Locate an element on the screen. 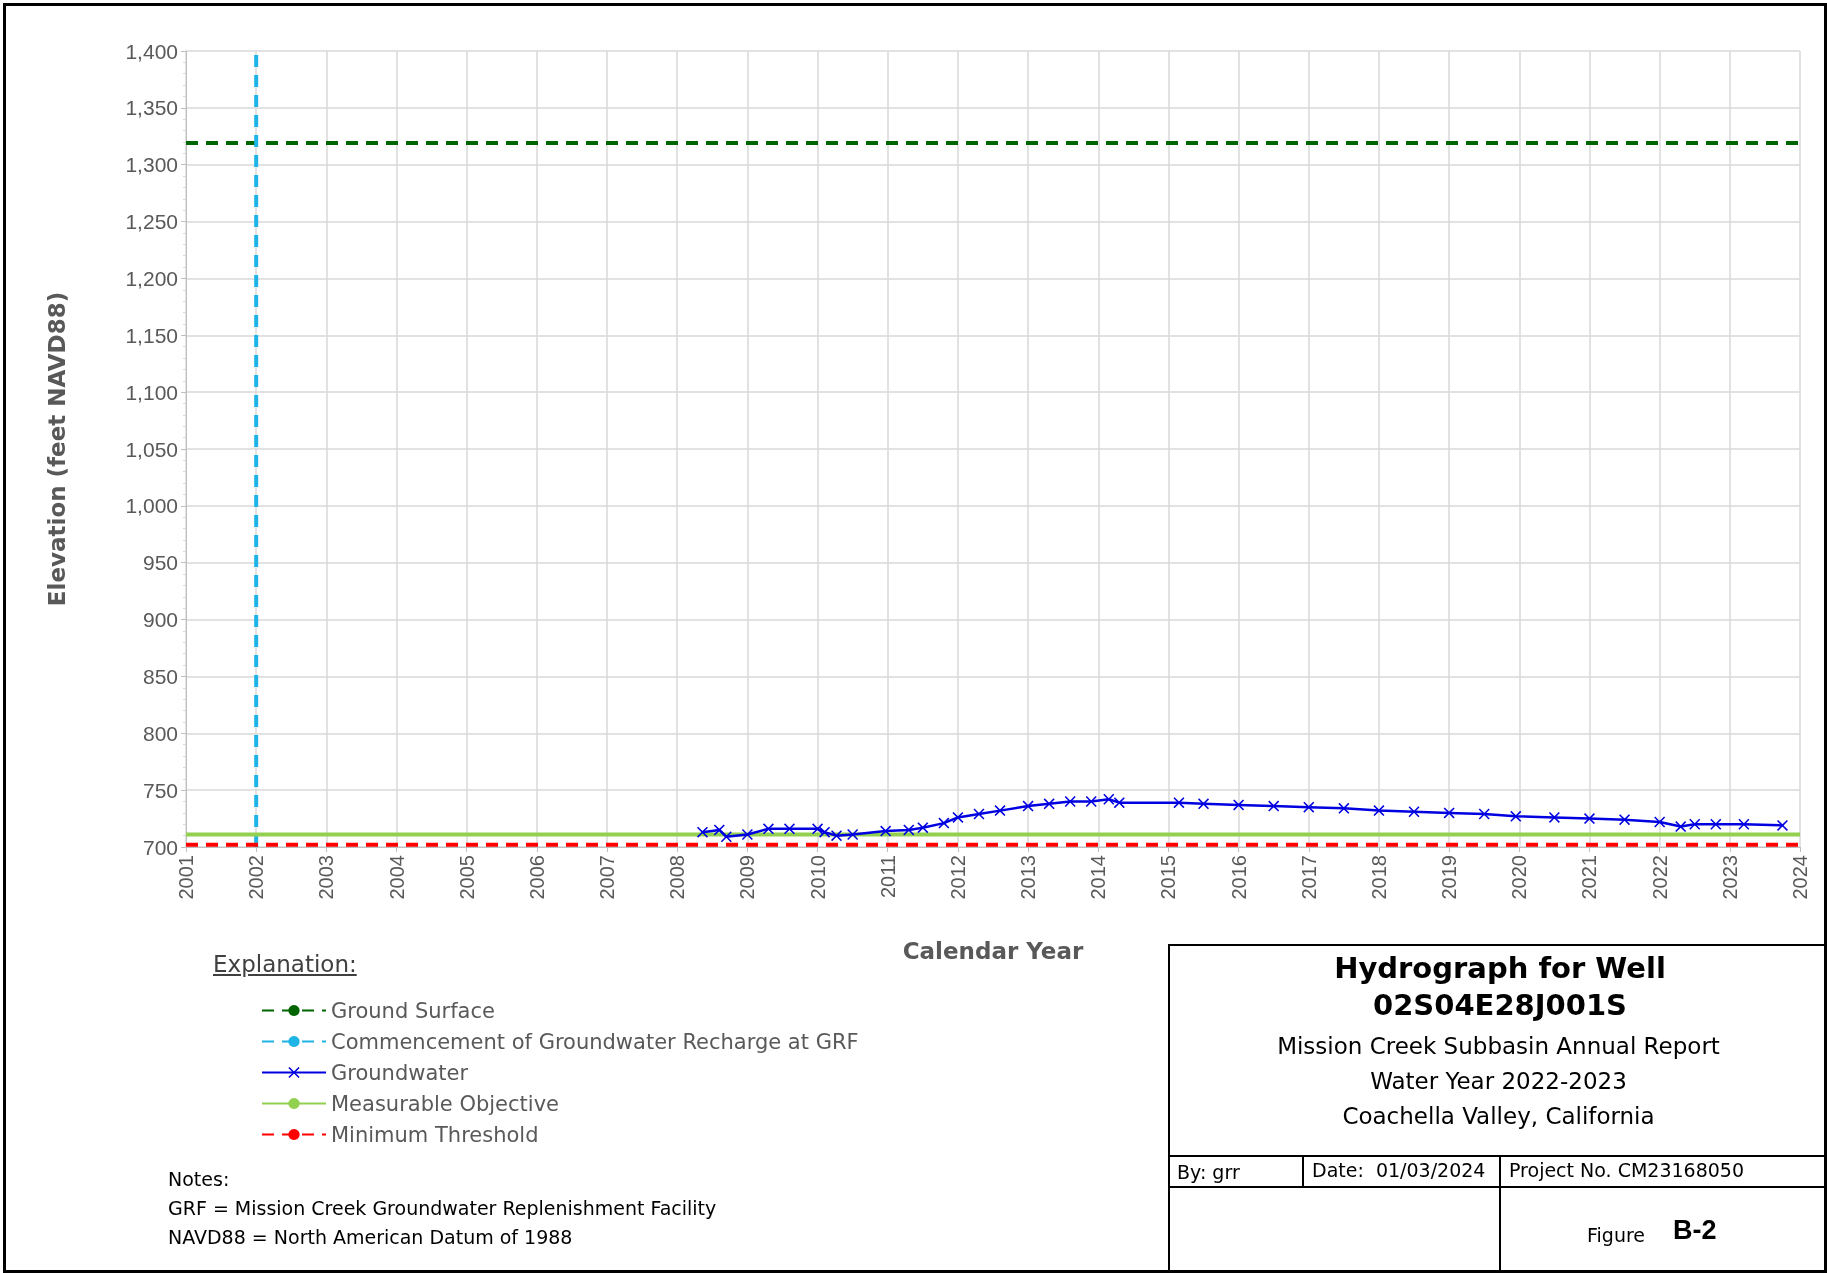  x-tick-label: 2022 is located at coordinates (1659, 877).